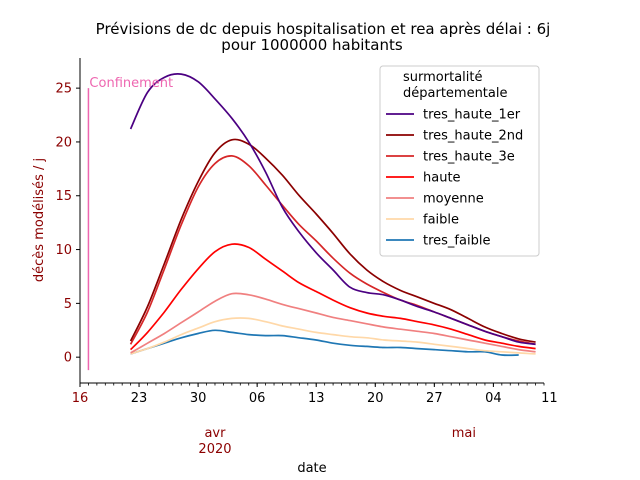 Image resolution: width=640 pixels, height=480 pixels. What do you see at coordinates (442, 178) in the screenshot?
I see `legend-label: haute` at bounding box center [442, 178].